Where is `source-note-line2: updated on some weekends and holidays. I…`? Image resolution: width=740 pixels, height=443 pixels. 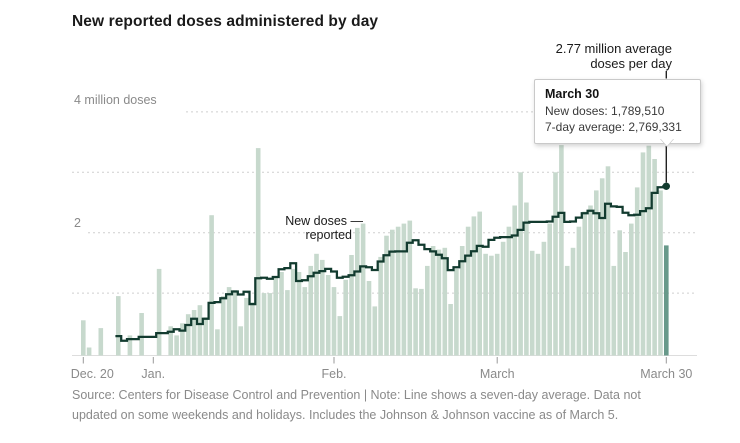 source-note-line2: updated on some weekends and holidays. I… is located at coordinates (345, 414).